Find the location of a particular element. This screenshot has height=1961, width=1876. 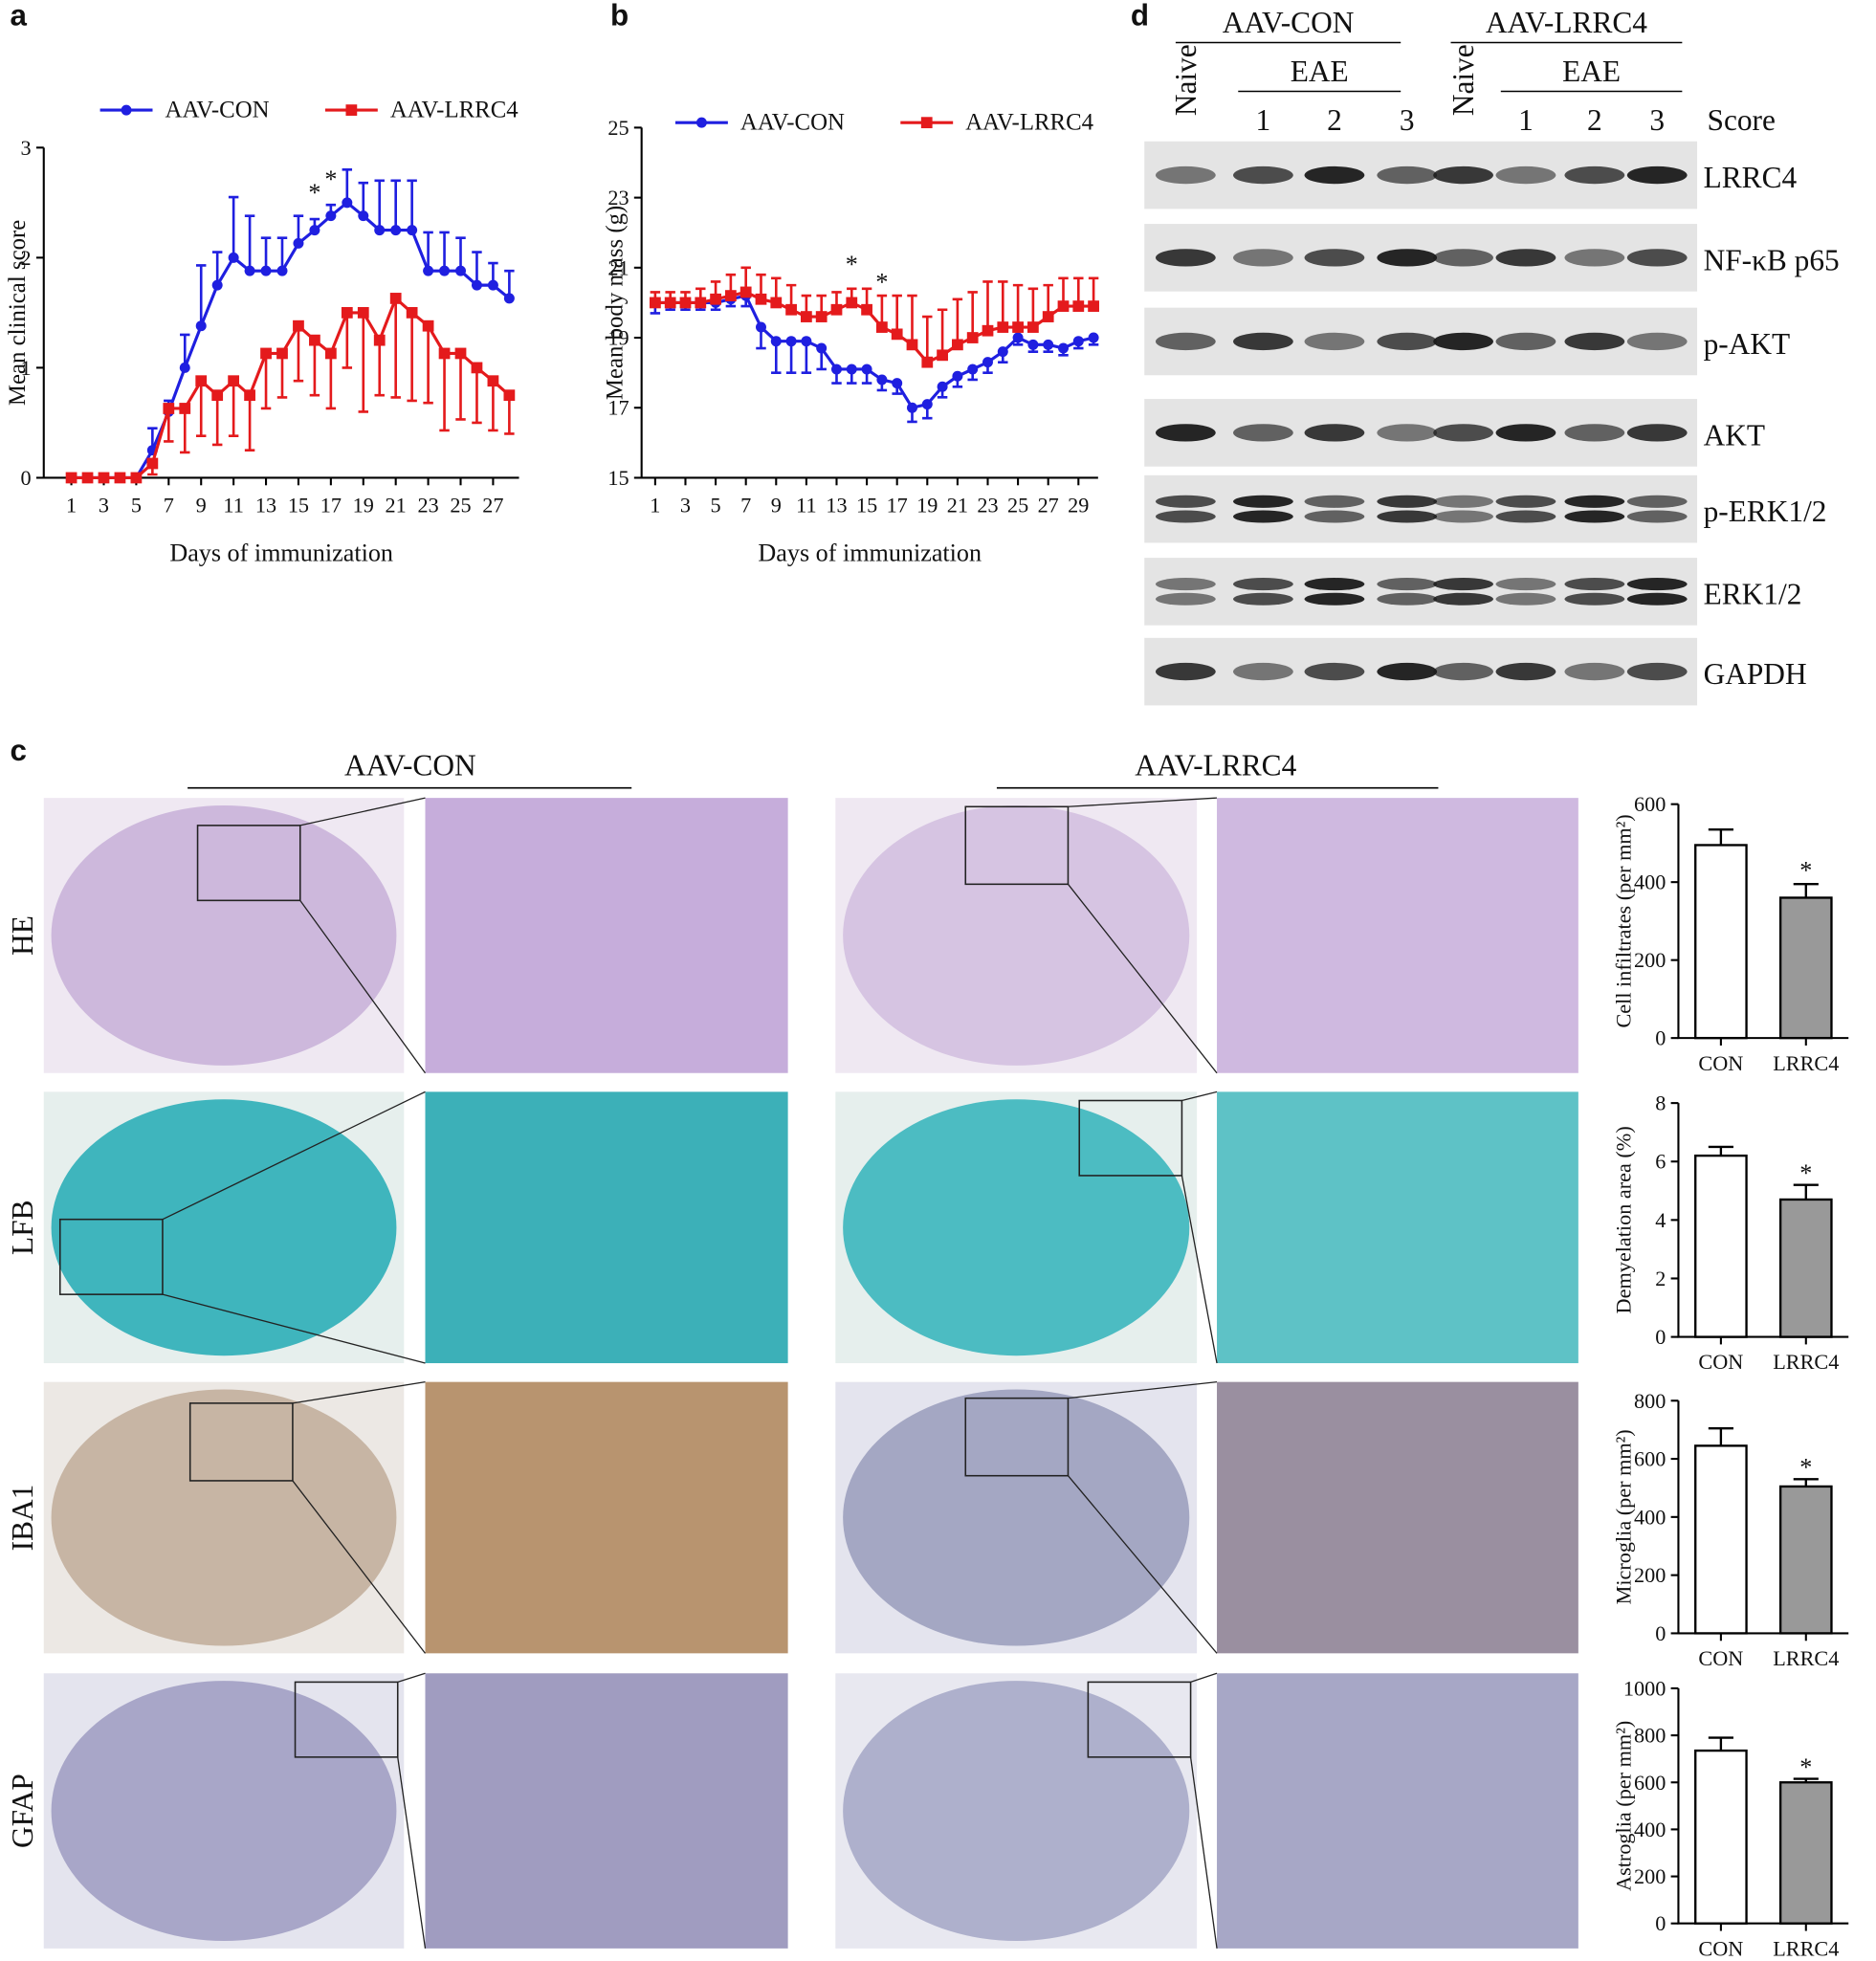

y-tick-label: 21 is located at coordinates (618, 267).